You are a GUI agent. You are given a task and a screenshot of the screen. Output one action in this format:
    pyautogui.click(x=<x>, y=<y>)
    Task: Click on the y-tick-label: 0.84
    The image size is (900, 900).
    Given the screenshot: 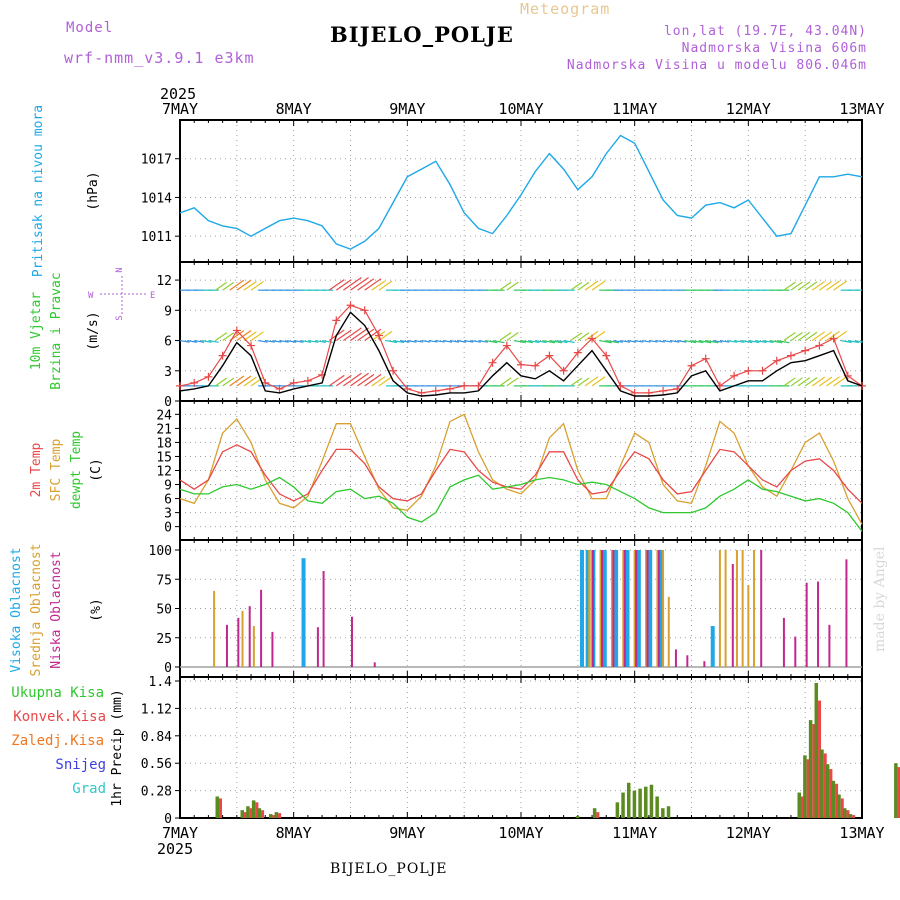 What is the action you would take?
    pyautogui.click(x=156, y=737)
    